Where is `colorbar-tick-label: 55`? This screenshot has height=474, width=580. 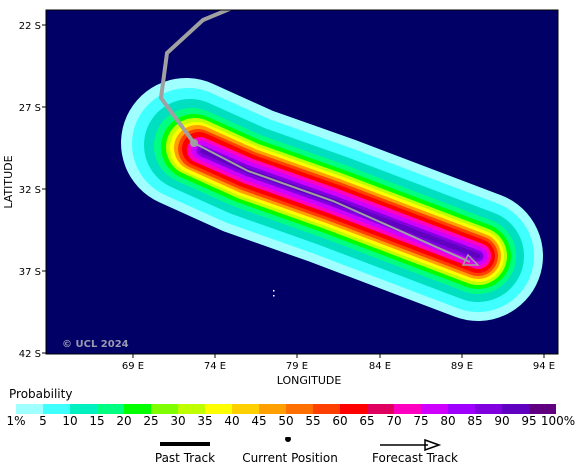
colorbar-tick-label: 55 is located at coordinates (313, 421).